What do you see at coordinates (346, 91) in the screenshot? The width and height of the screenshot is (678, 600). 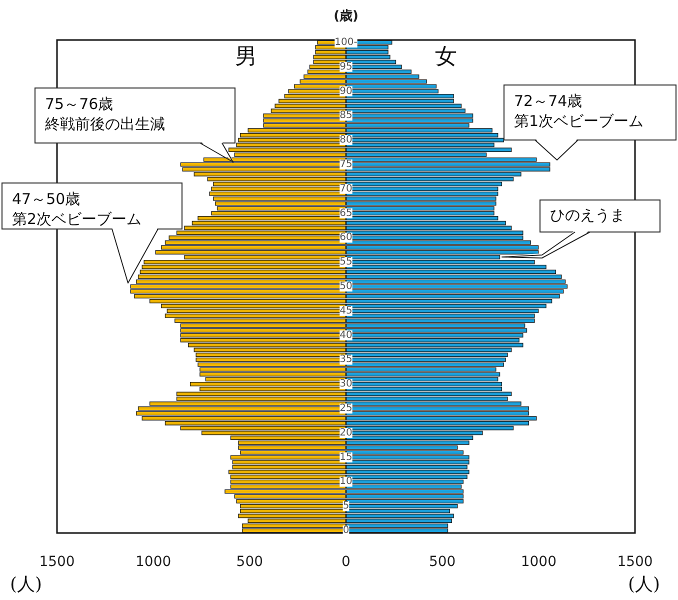 I see `y-tick-label: 90` at bounding box center [346, 91].